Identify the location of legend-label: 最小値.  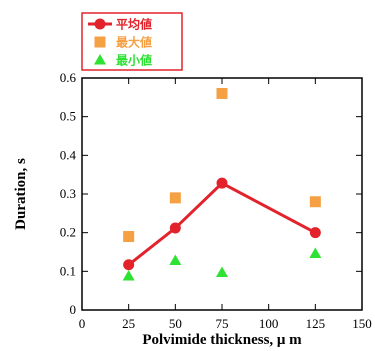
(134, 60).